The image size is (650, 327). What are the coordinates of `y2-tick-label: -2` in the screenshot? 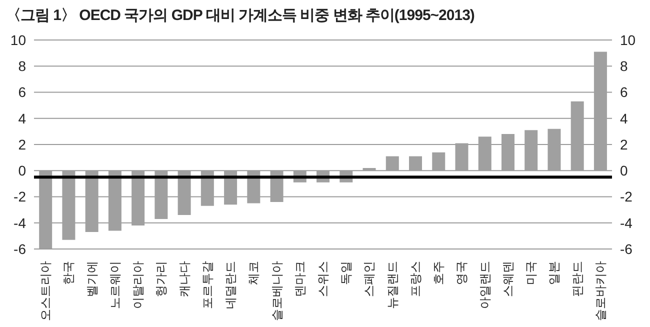 It's located at (626, 196).